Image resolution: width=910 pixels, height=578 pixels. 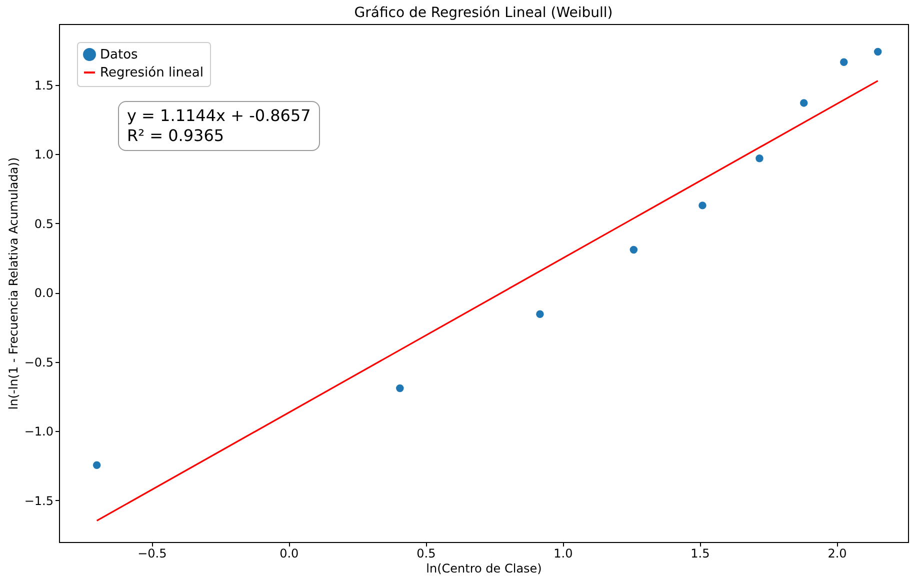 What do you see at coordinates (44, 293) in the screenshot?
I see `y-tick-label: 0.0` at bounding box center [44, 293].